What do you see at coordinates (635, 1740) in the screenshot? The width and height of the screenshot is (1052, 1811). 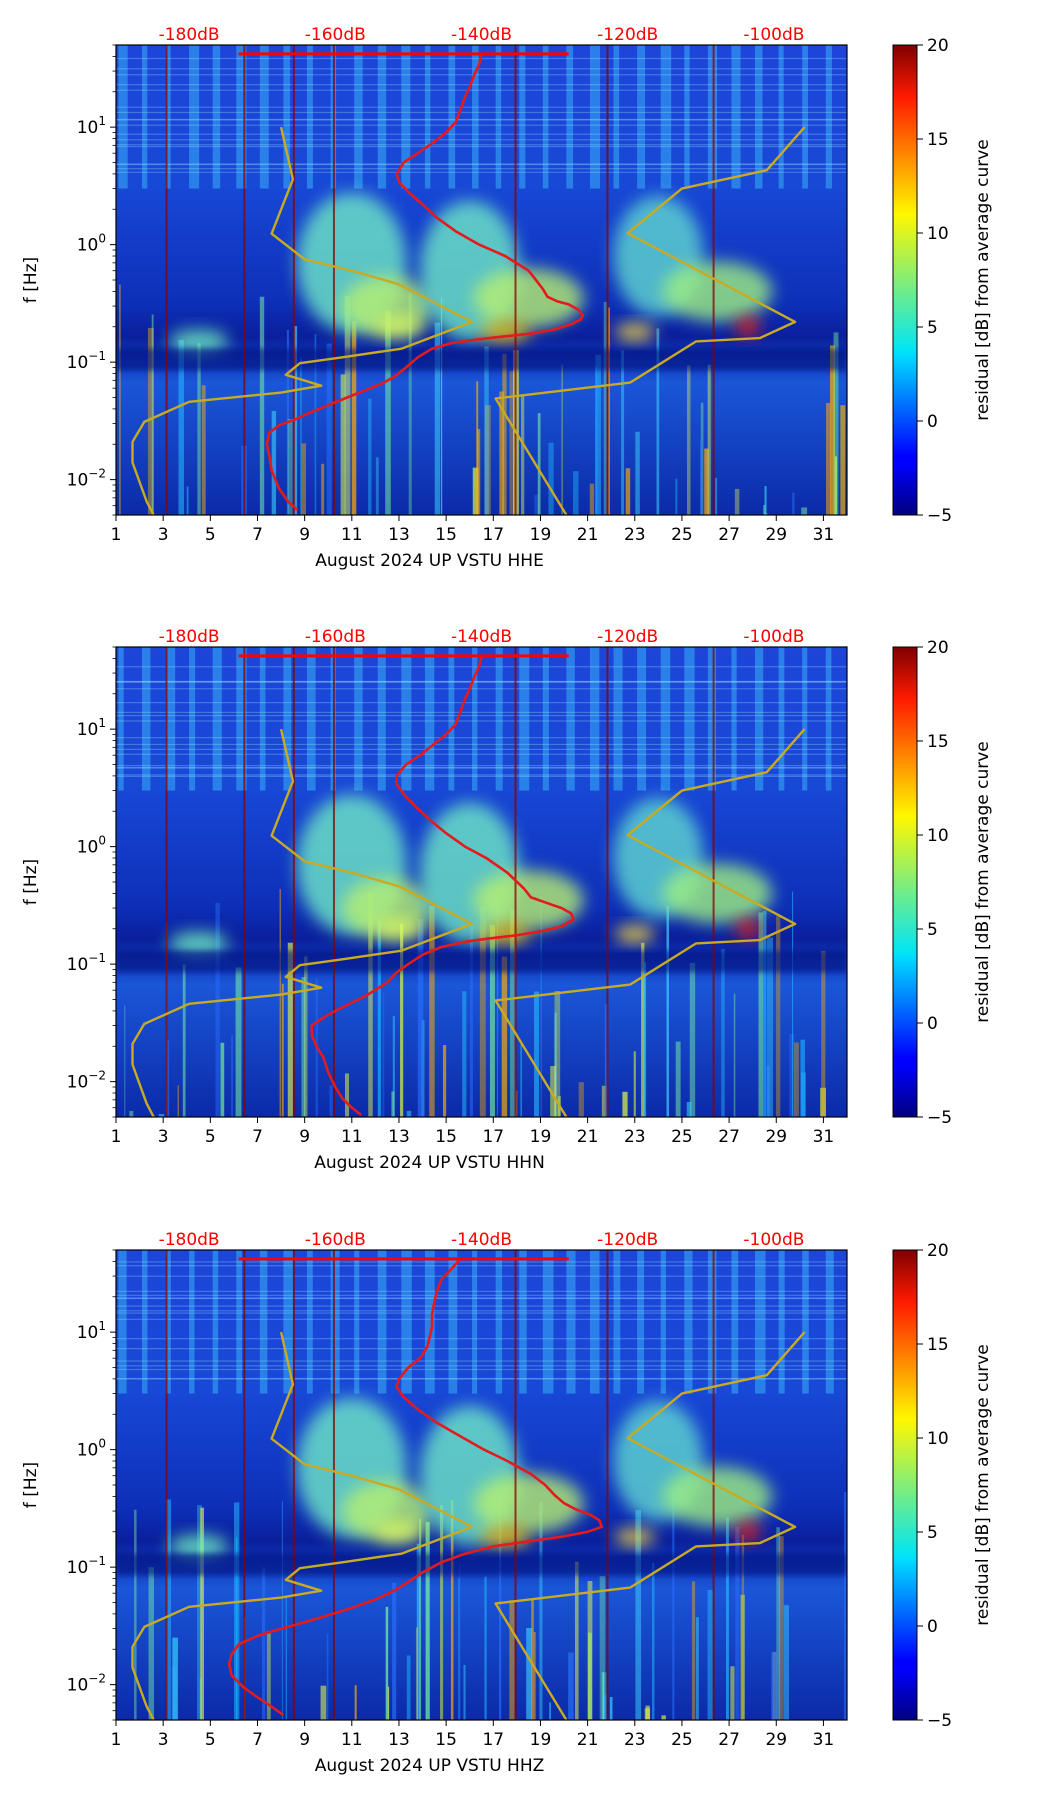 I see `x-tick-label: 23` at bounding box center [635, 1740].